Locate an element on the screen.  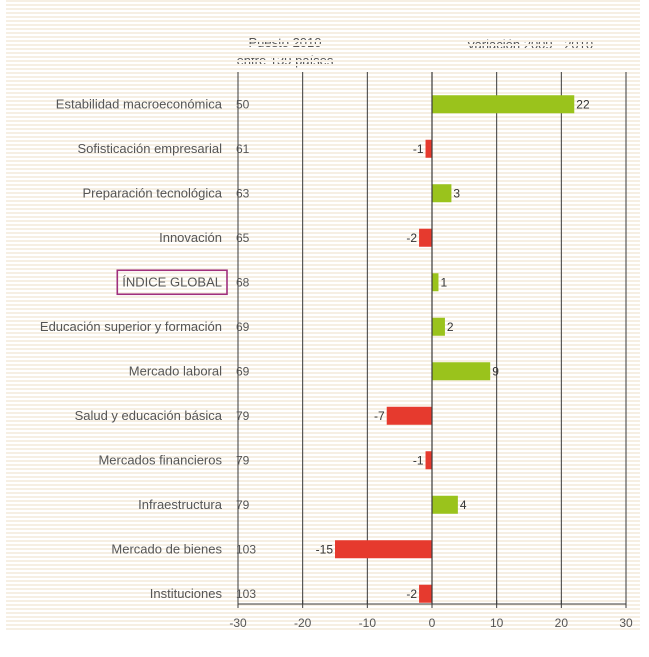
category-label: Estabilidad macroeconómica is located at coordinates (139, 103).